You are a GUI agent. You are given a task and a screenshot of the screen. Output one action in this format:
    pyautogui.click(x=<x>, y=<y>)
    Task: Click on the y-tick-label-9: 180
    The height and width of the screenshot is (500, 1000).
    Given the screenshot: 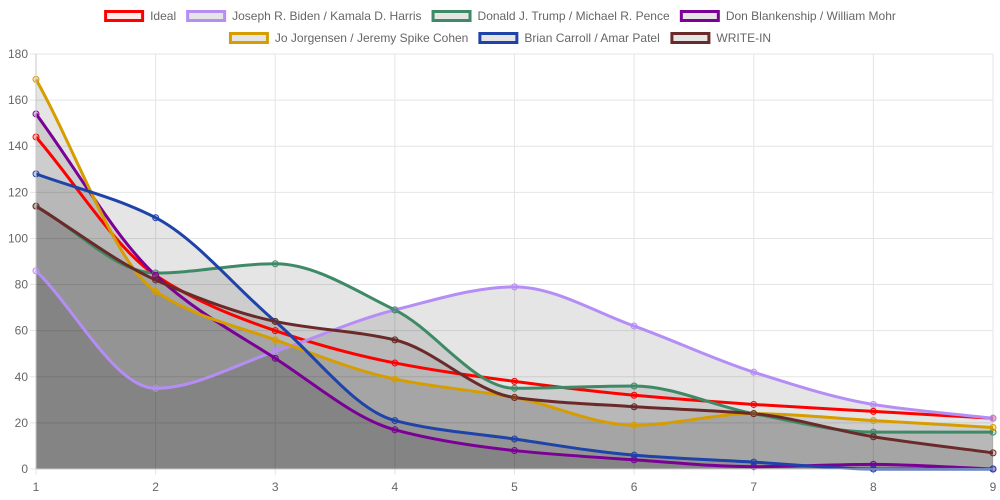 What is the action you would take?
    pyautogui.click(x=18, y=54)
    